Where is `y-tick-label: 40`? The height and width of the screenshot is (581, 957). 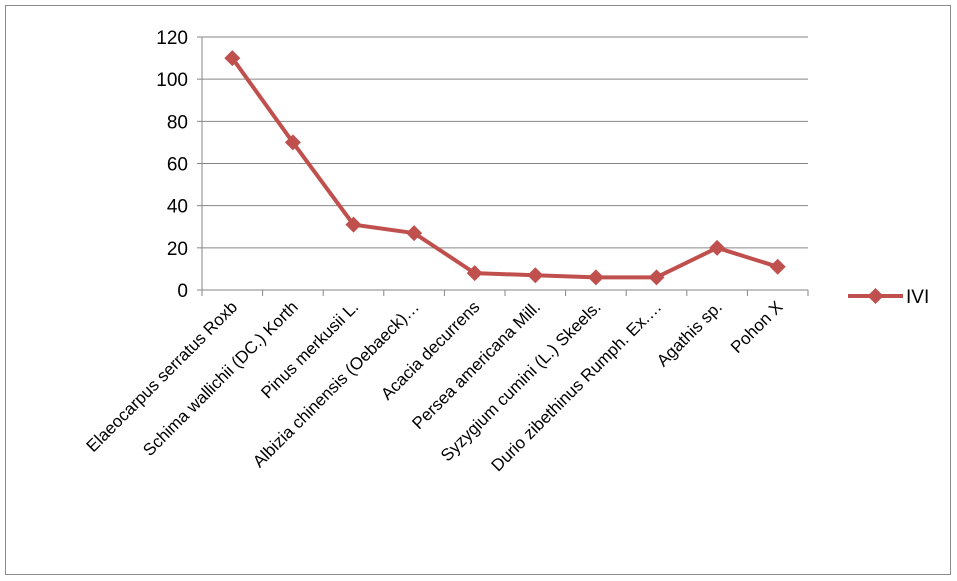 y-tick-label: 40 is located at coordinates (177, 207).